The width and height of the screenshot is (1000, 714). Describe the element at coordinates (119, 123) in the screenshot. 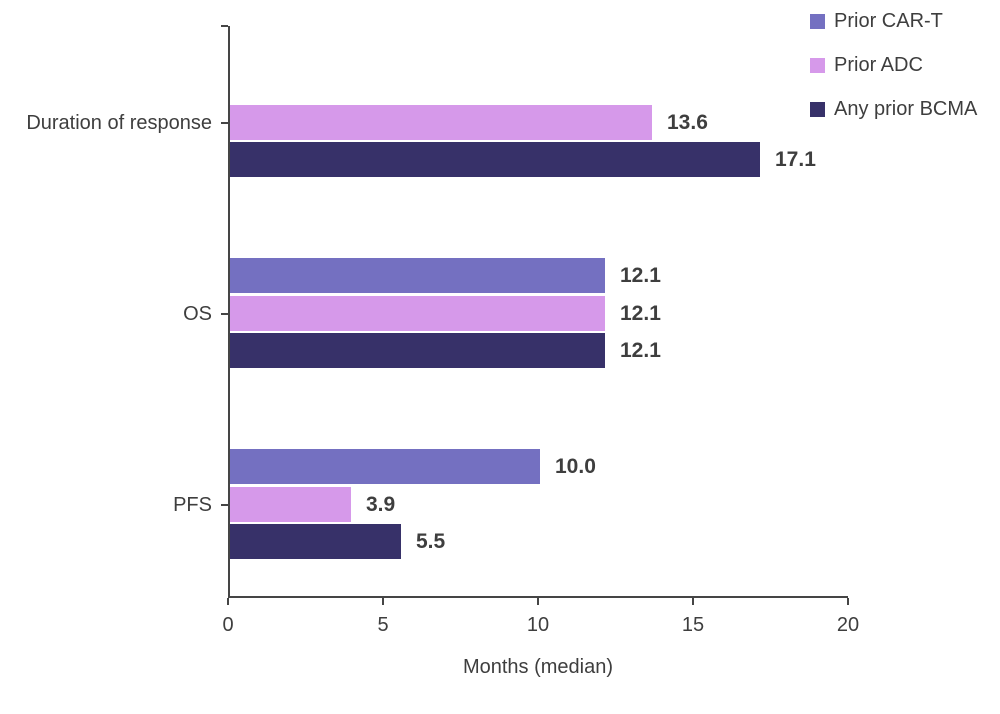

I see `category-label-duration-of-response: Duration of response` at that location.